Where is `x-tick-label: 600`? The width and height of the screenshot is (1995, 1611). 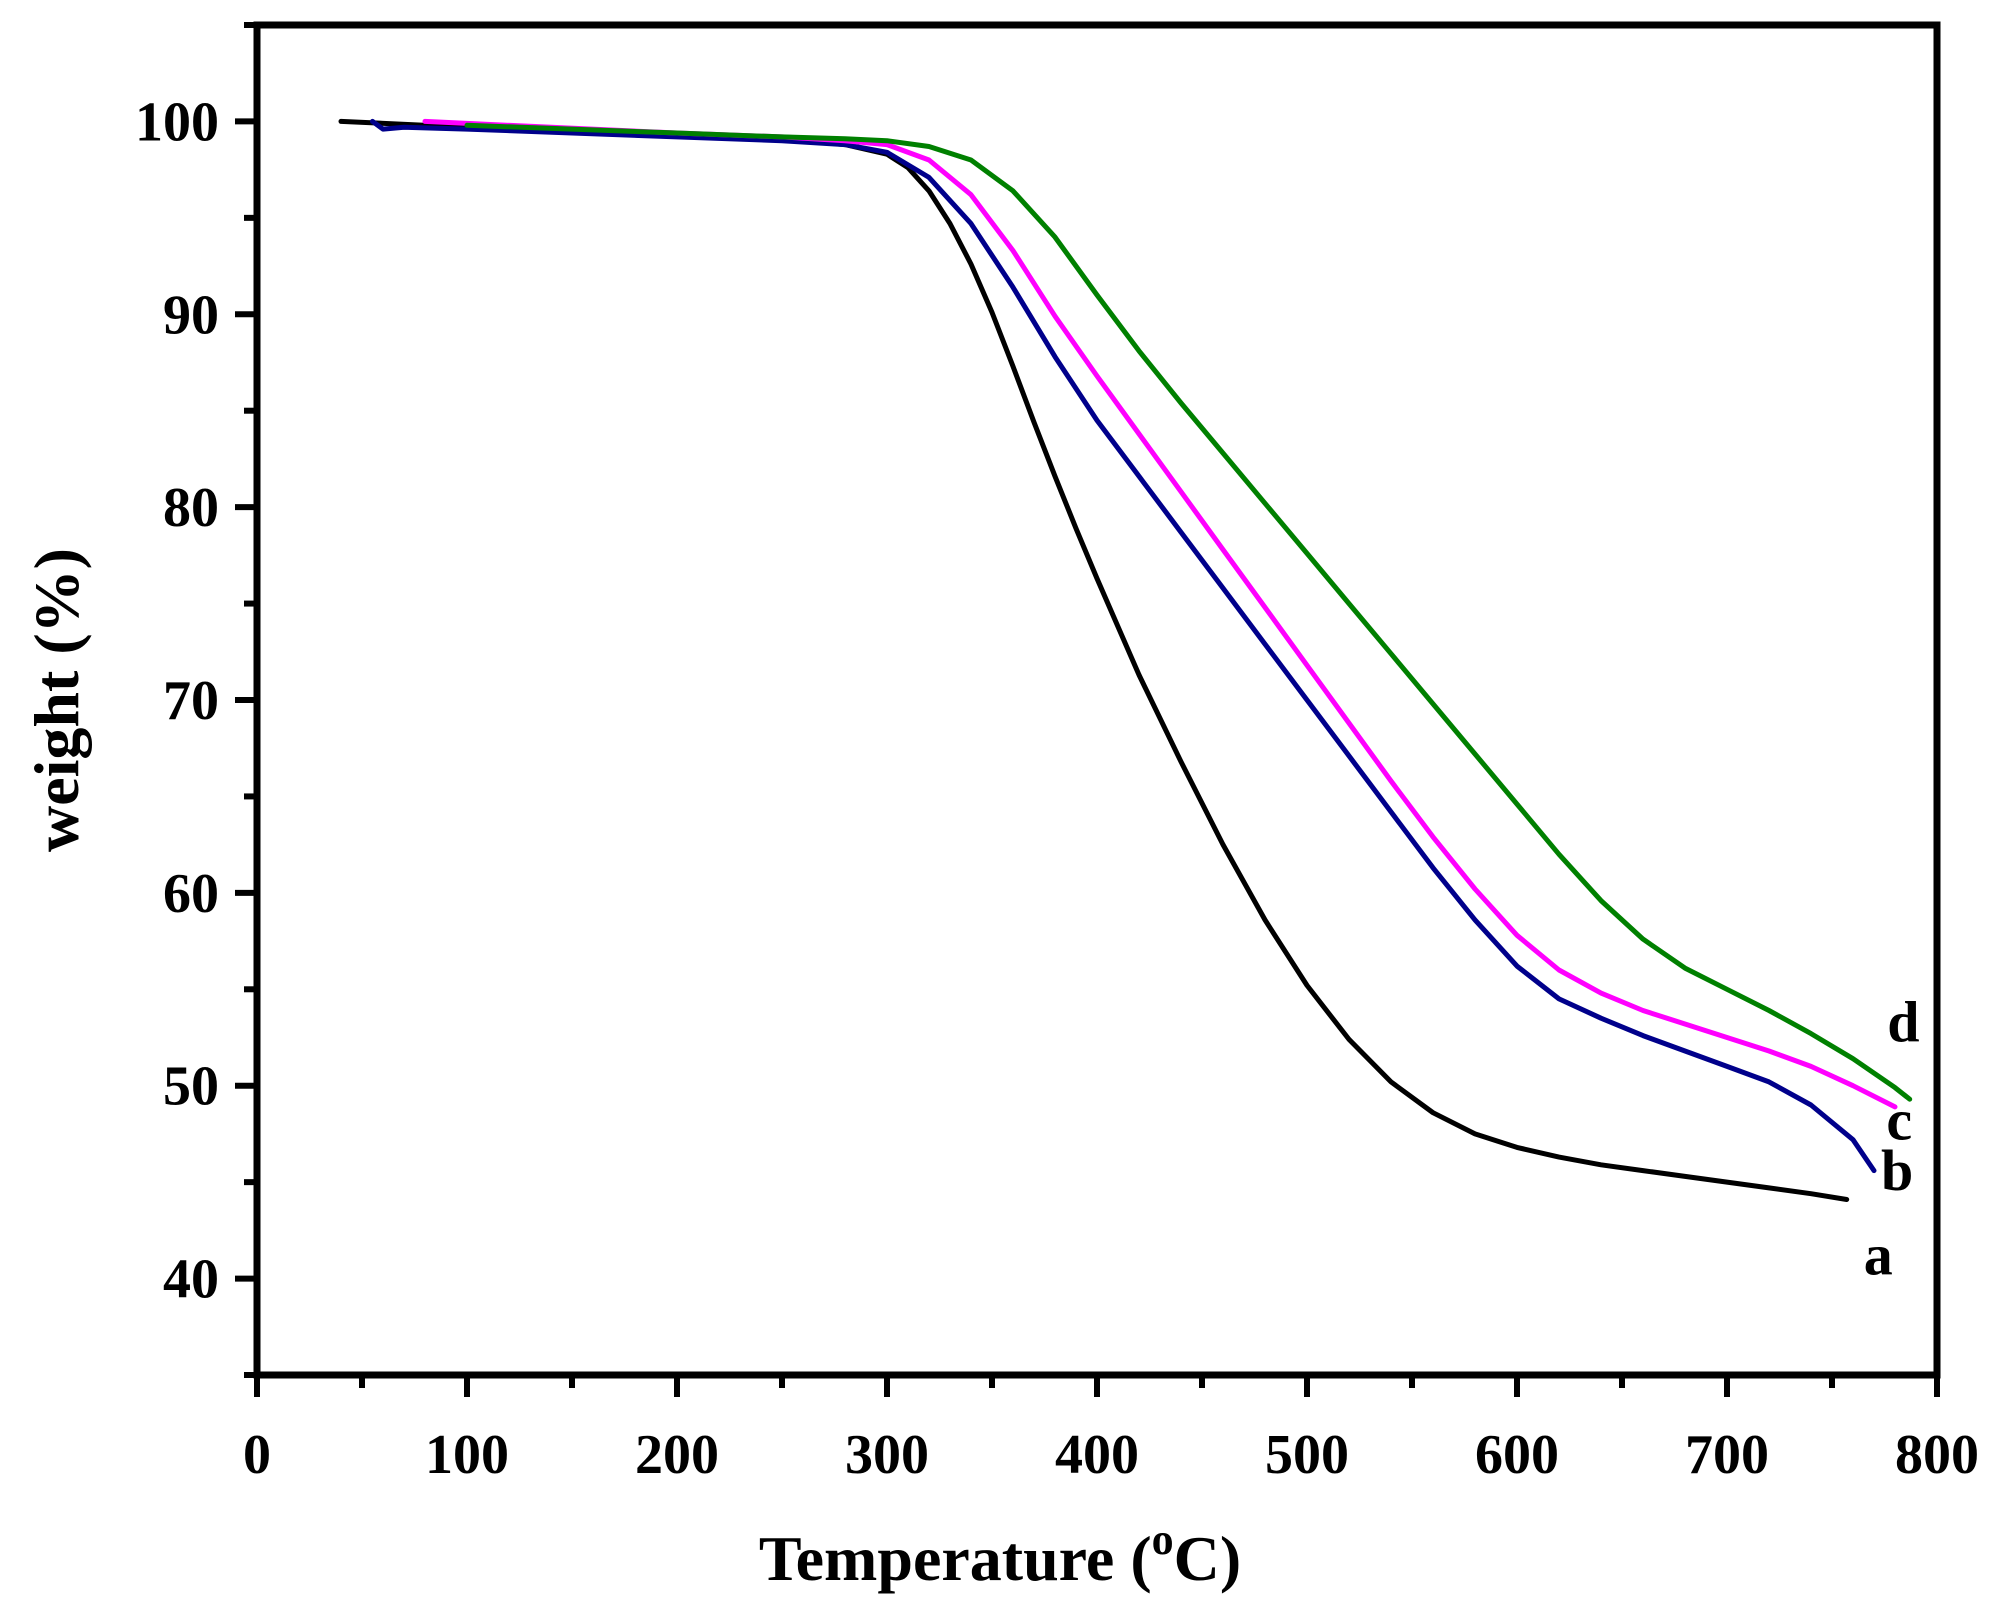
x-tick-label: 600 is located at coordinates (1517, 1455).